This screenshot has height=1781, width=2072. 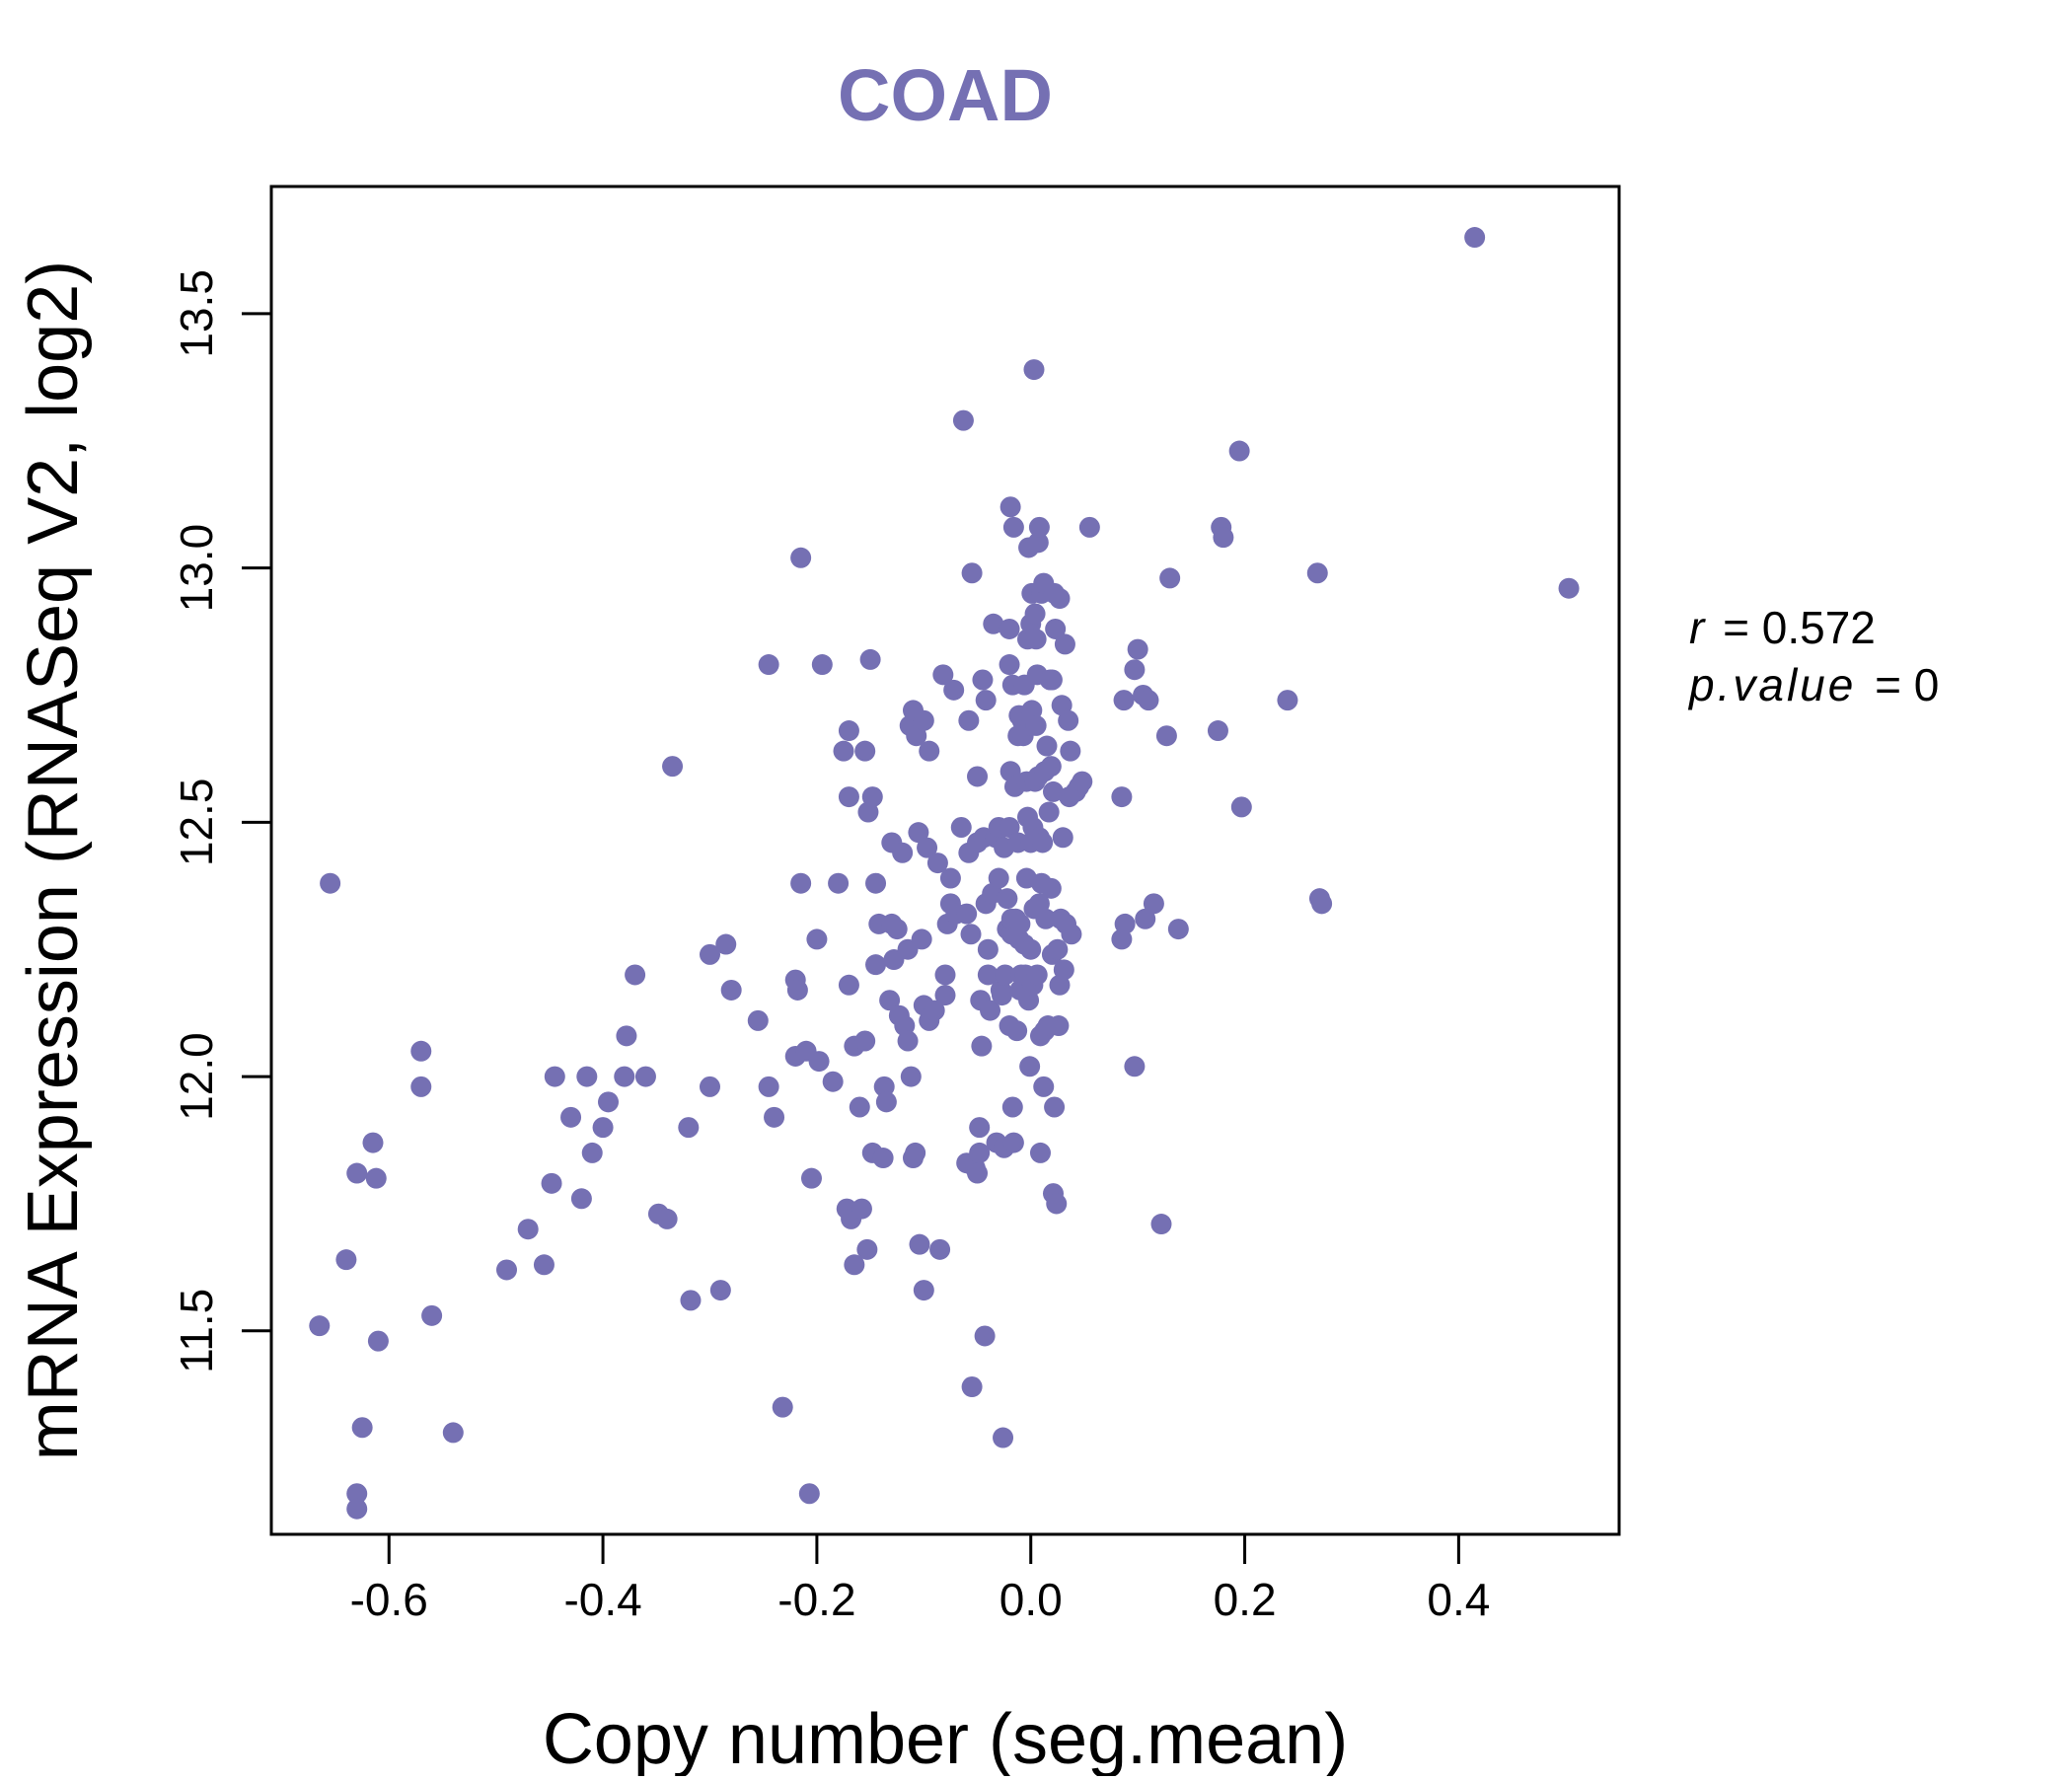 What do you see at coordinates (197, 1076) in the screenshot?
I see `y-tick-label: 12.0` at bounding box center [197, 1076].